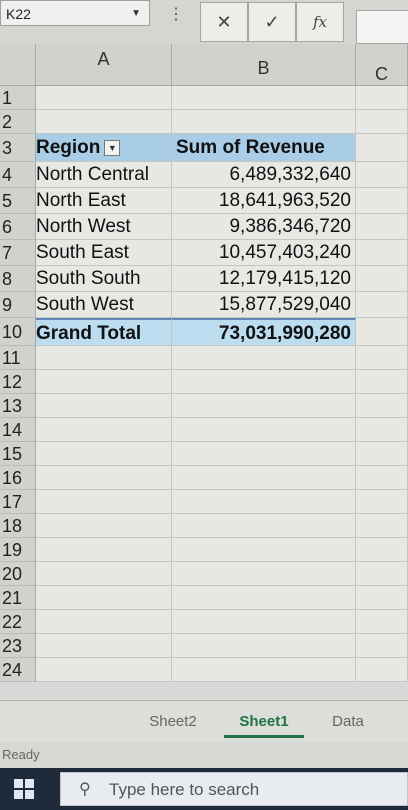  What do you see at coordinates (104, 332) in the screenshot?
I see `grand-total-label: Grand Total` at bounding box center [104, 332].